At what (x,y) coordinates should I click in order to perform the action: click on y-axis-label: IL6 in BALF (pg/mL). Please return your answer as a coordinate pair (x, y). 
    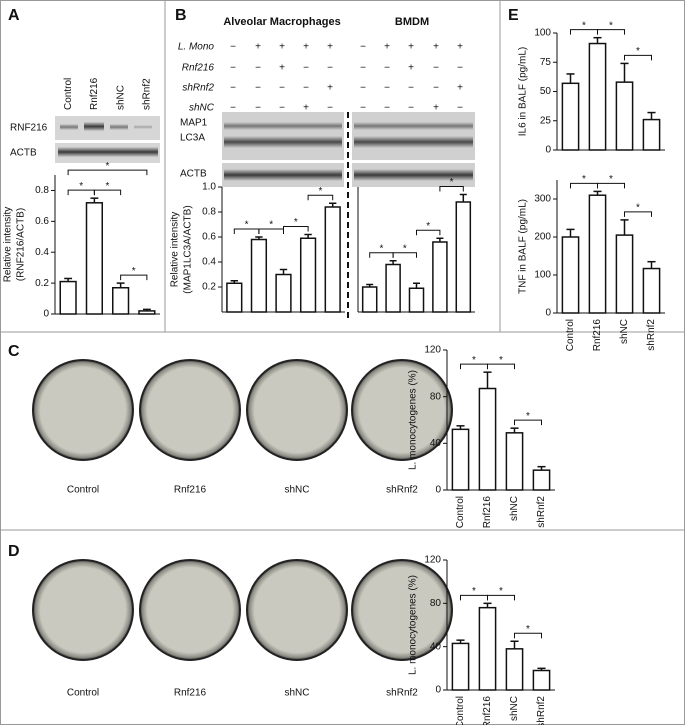
    Looking at the image, I should click on (523, 91).